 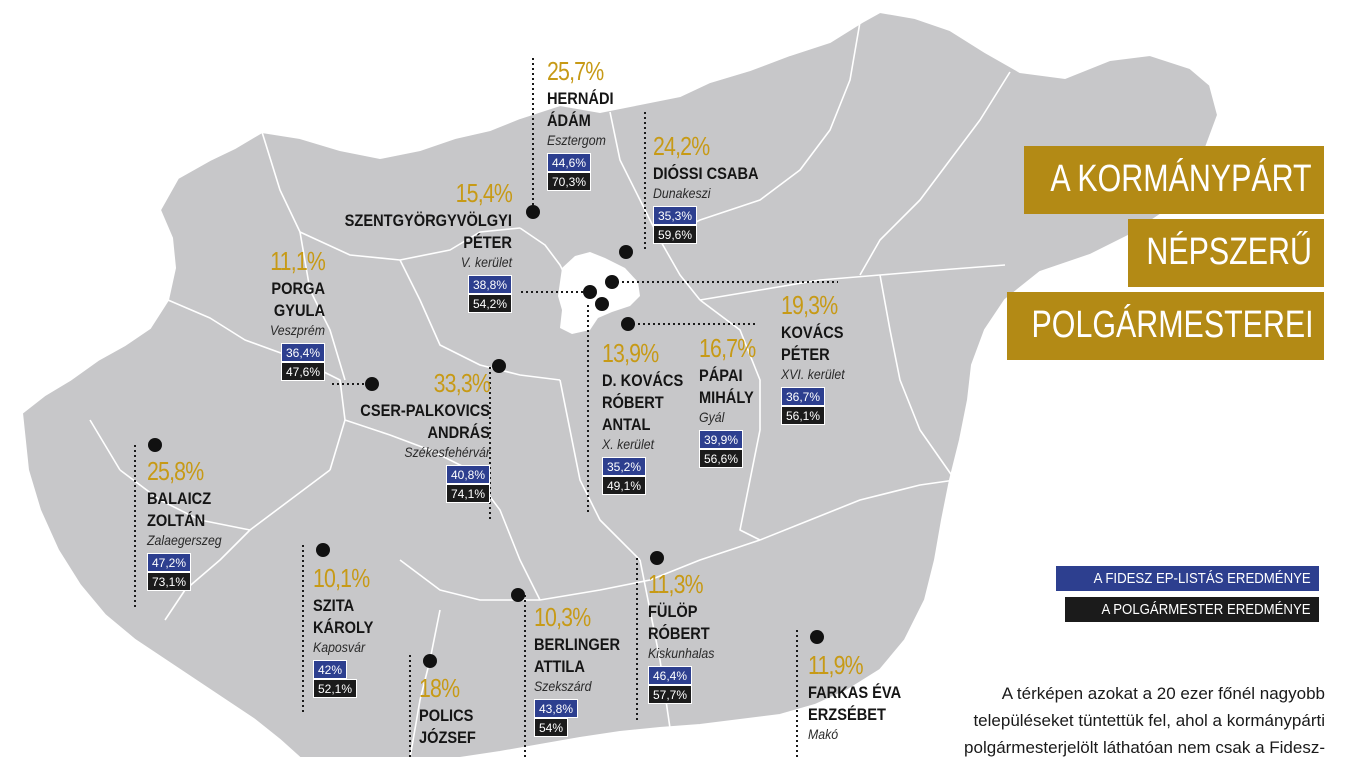 What do you see at coordinates (339, 647) in the screenshot?
I see `settlement: Kaposvár` at bounding box center [339, 647].